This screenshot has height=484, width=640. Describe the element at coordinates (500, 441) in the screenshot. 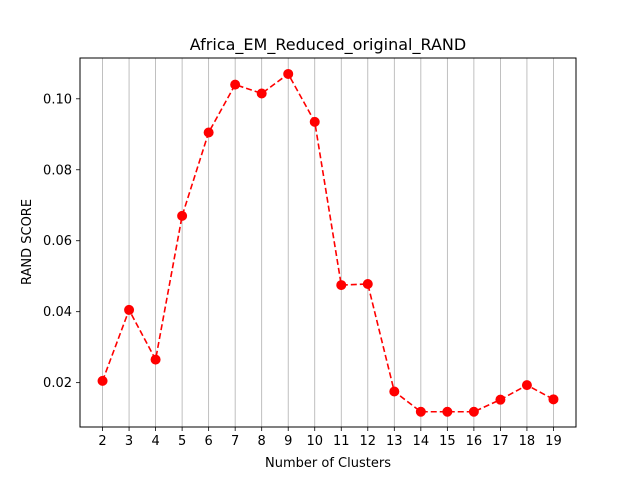

I see `x-tick-label: 17` at that location.